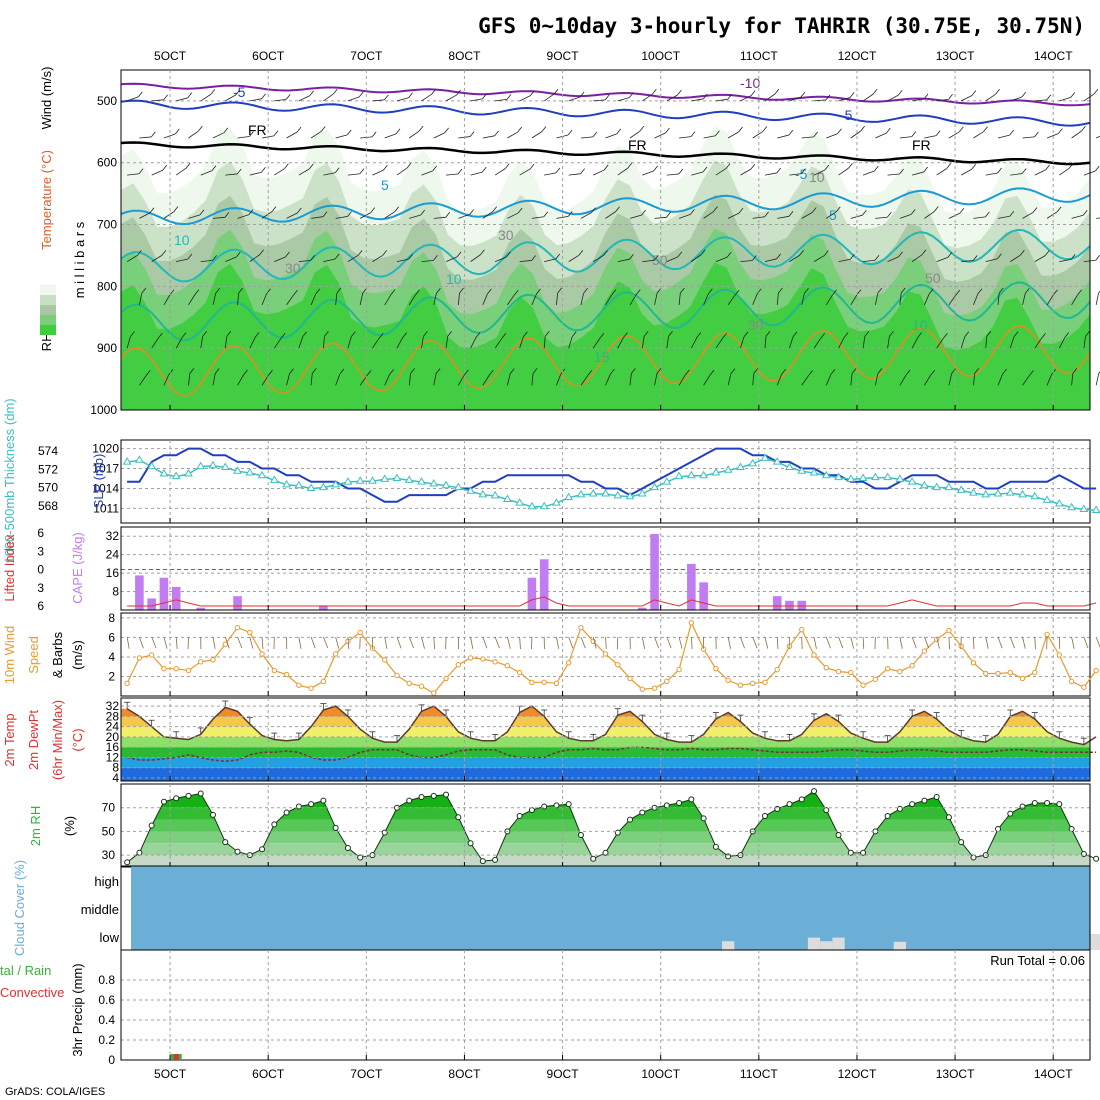 This screenshot has height=1100, width=1100. I want to click on wind-tick-label: 8, so click(111, 618).